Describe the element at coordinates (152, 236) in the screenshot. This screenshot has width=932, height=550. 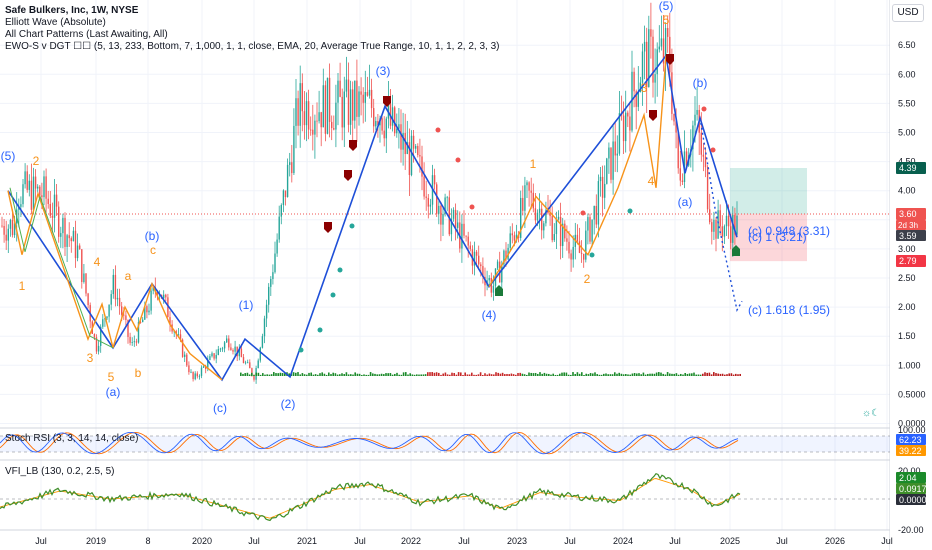
I see `wave-label: (b)` at that location.